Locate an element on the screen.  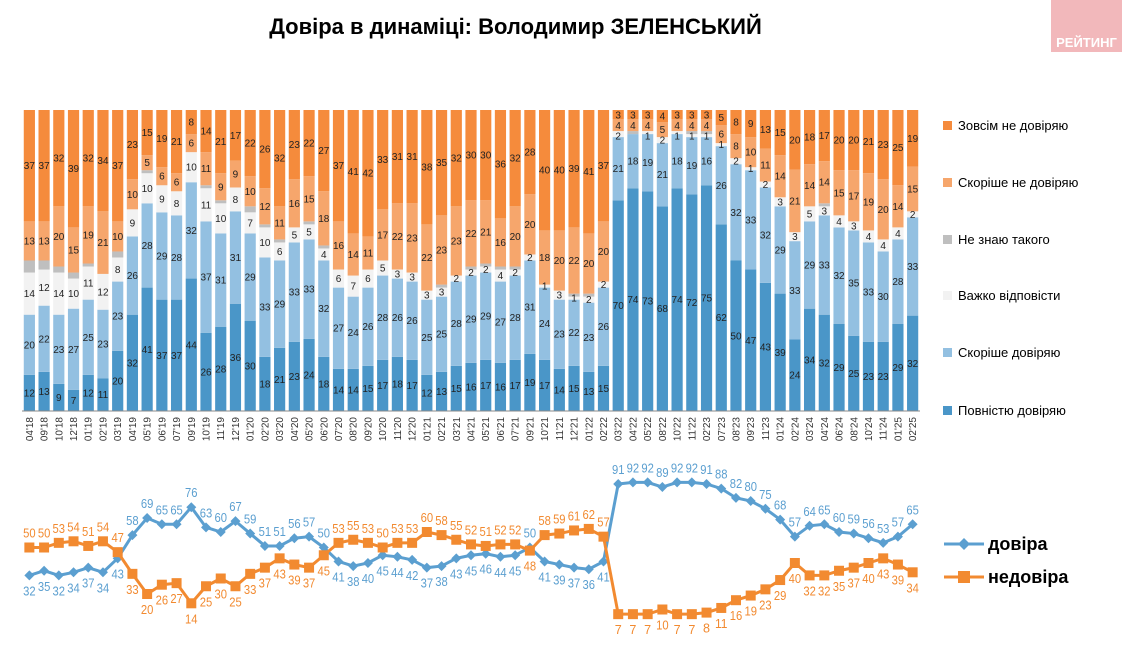
data-label: 32 is located at coordinates (824, 590).